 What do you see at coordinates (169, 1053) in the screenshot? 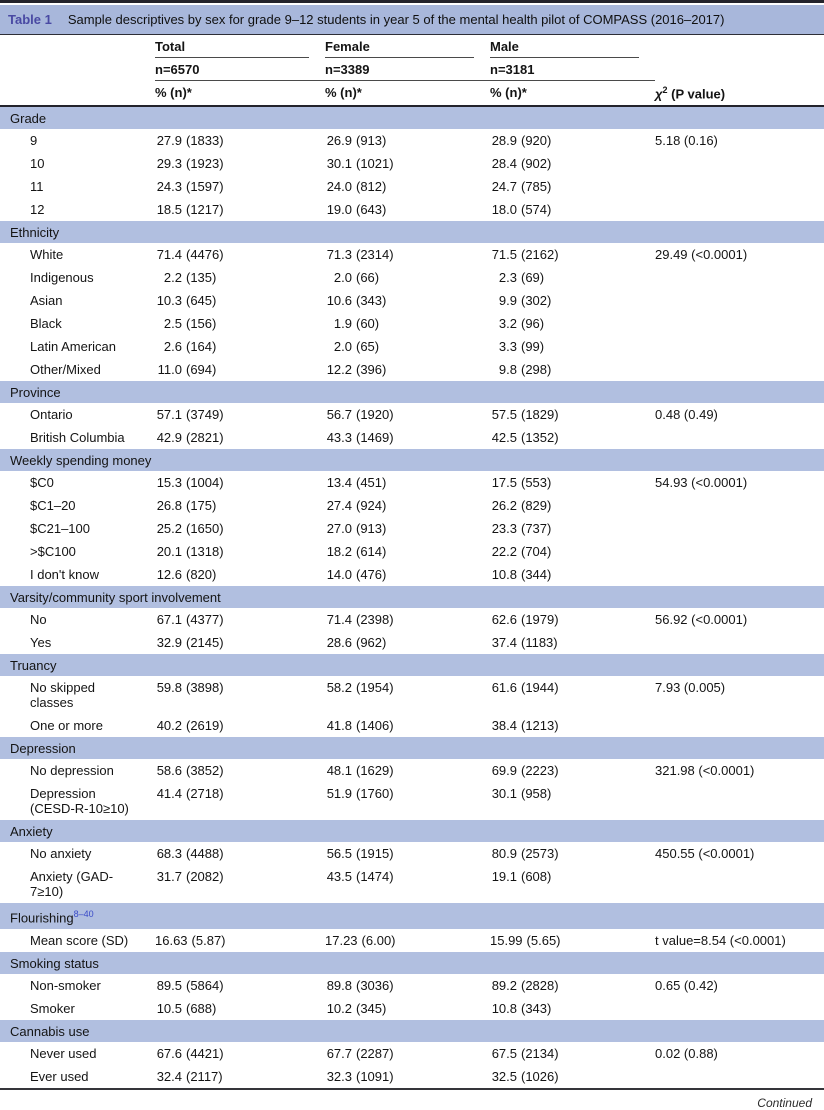
I see `percent-value: 67.6` at bounding box center [169, 1053].